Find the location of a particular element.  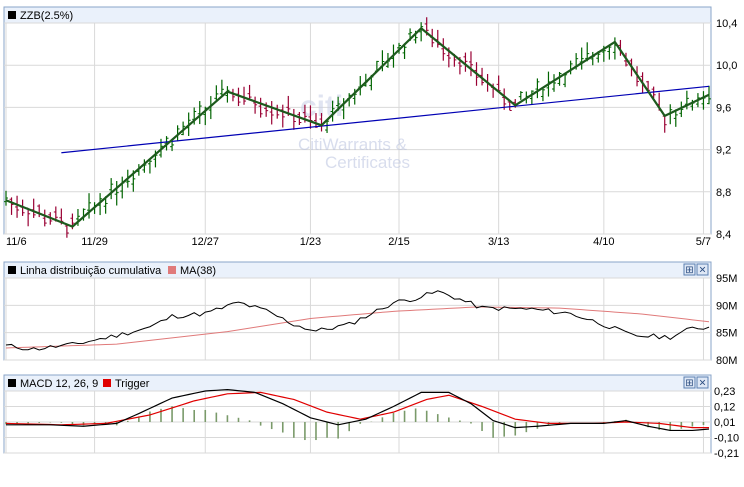

trigger-legend-swatch is located at coordinates (107, 383).